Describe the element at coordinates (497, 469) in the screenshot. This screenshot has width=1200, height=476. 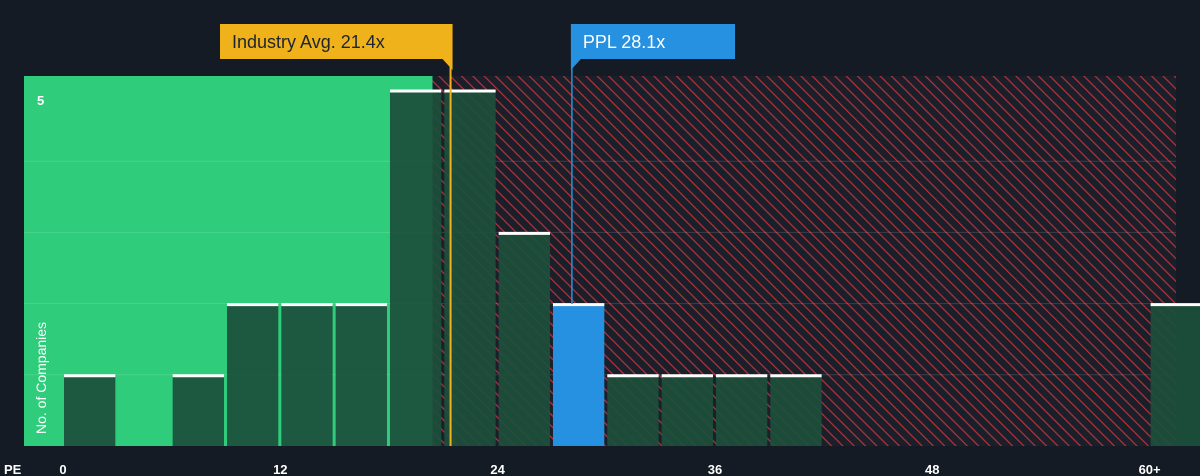
I see `x-tick-label: 24` at that location.